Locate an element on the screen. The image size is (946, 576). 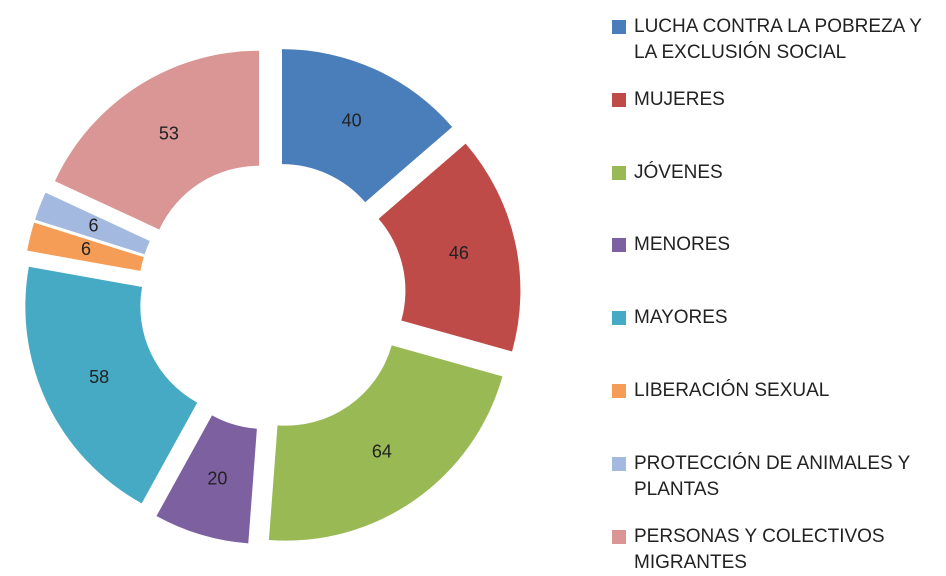
legend-label: PROTECCIÓN DE ANIMALES Y PLANTAS is located at coordinates (772, 476).